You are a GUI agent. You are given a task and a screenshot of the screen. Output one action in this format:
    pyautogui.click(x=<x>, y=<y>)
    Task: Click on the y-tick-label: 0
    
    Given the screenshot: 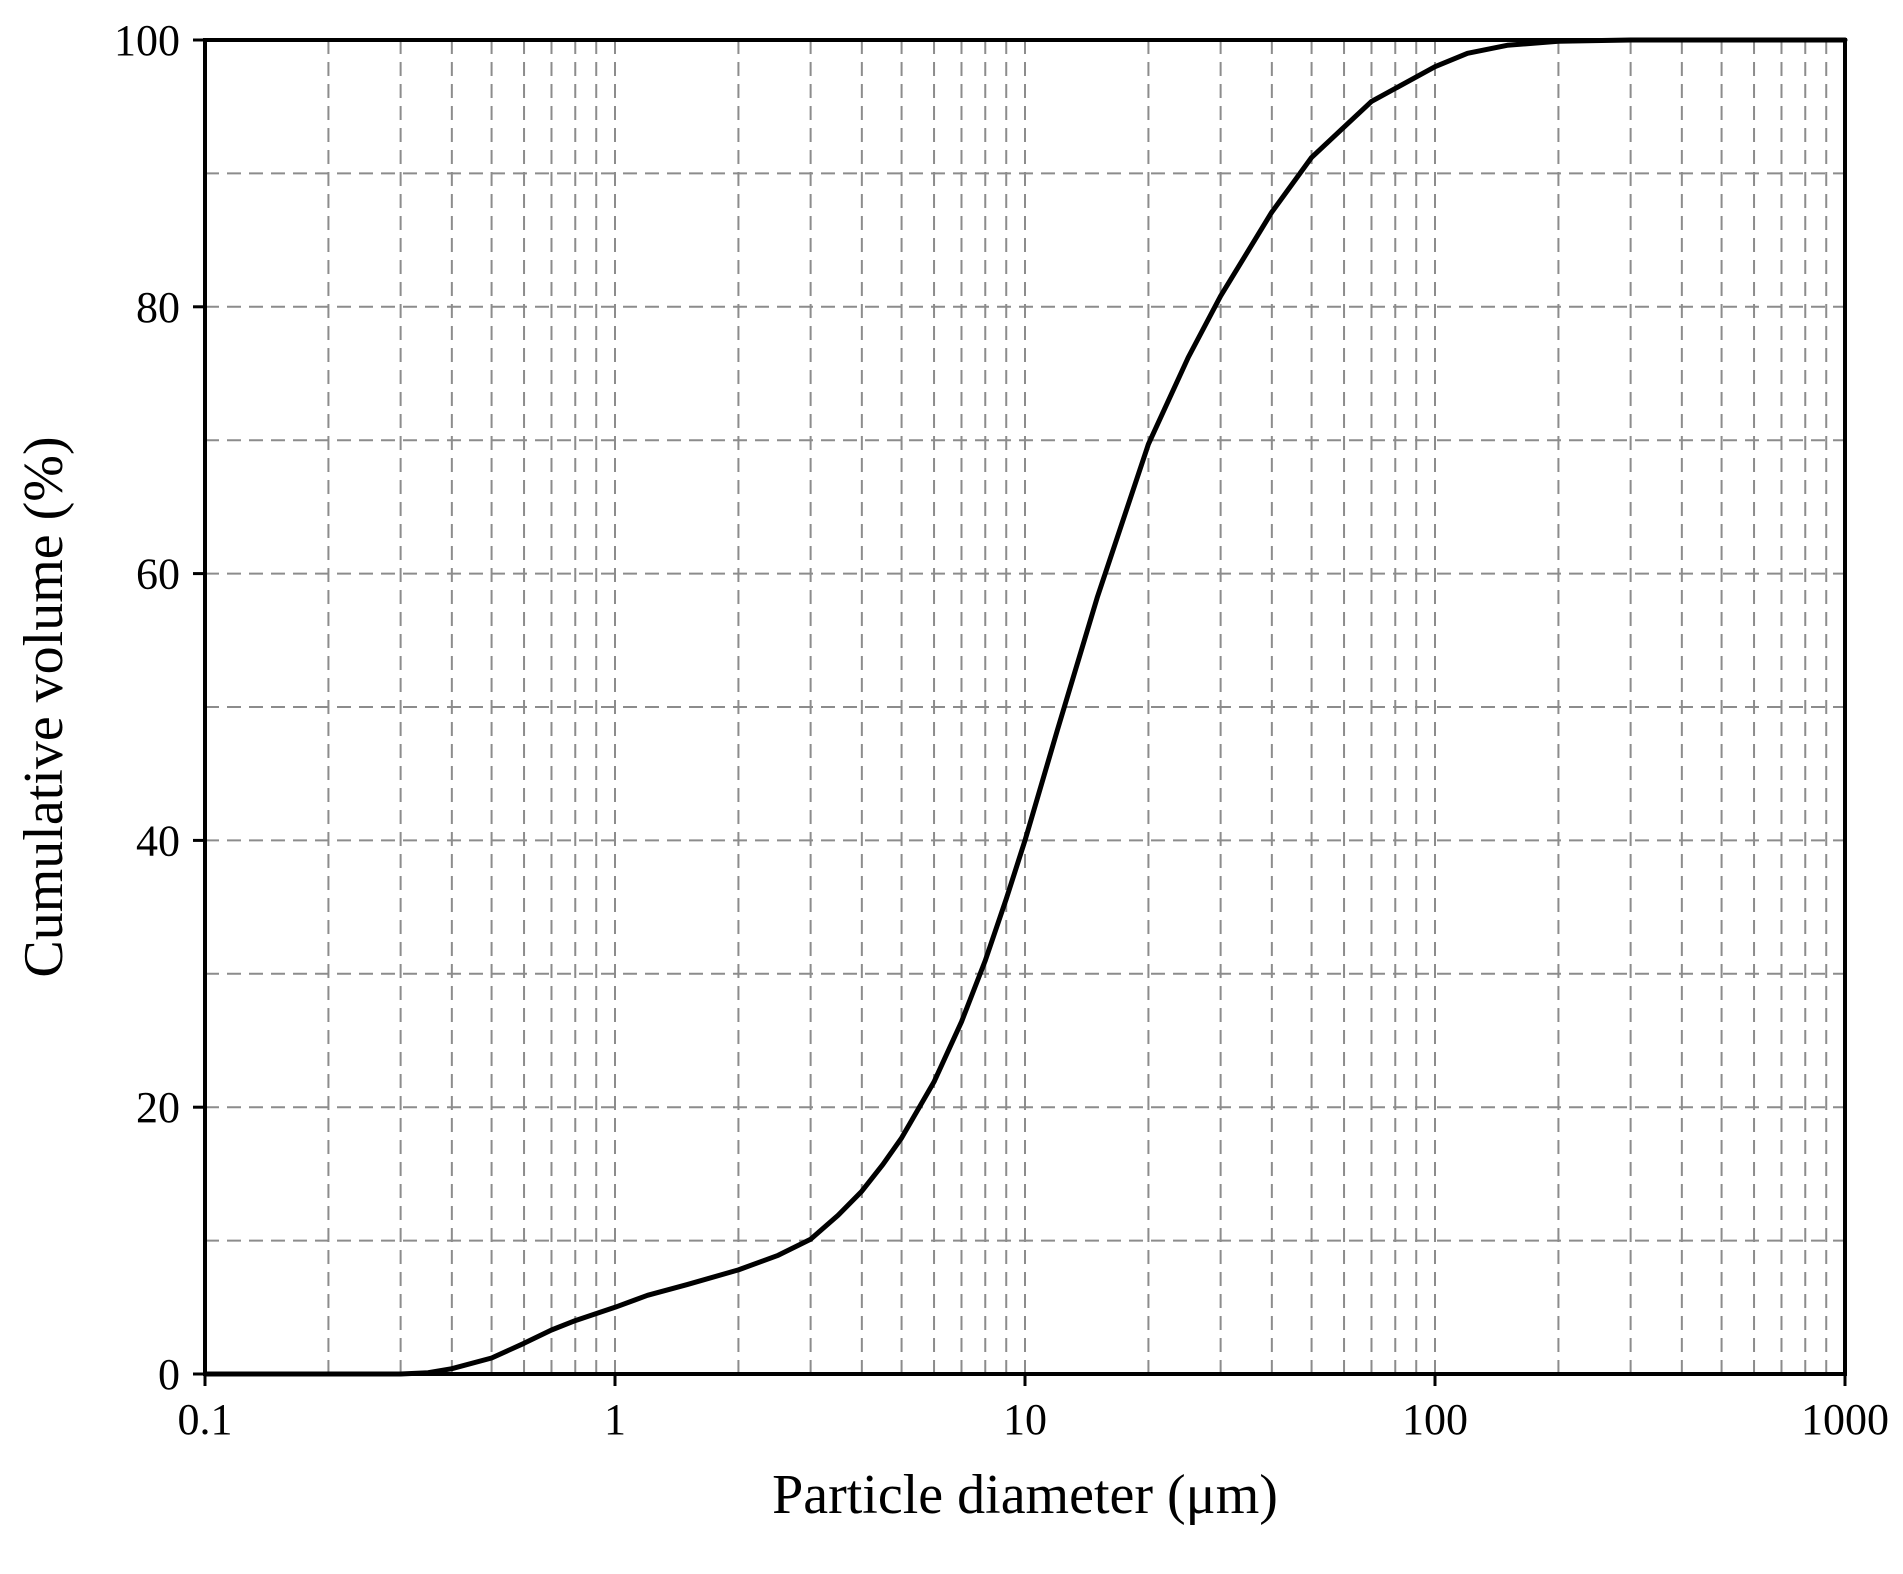 What is the action you would take?
    pyautogui.click(x=169, y=1374)
    